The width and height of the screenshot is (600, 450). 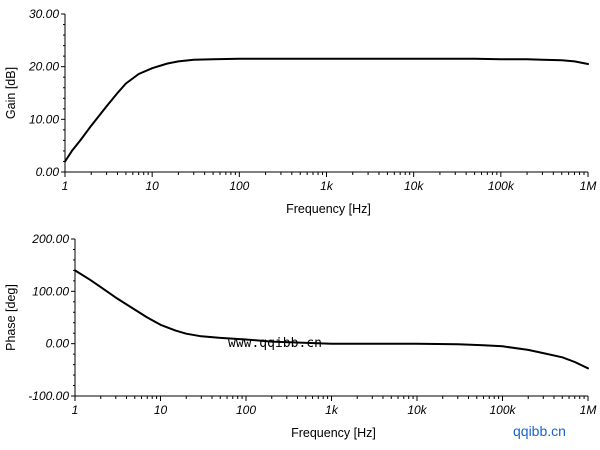 What do you see at coordinates (48, 172) in the screenshot?
I see `gain-y-tick-label: 0.00` at bounding box center [48, 172].